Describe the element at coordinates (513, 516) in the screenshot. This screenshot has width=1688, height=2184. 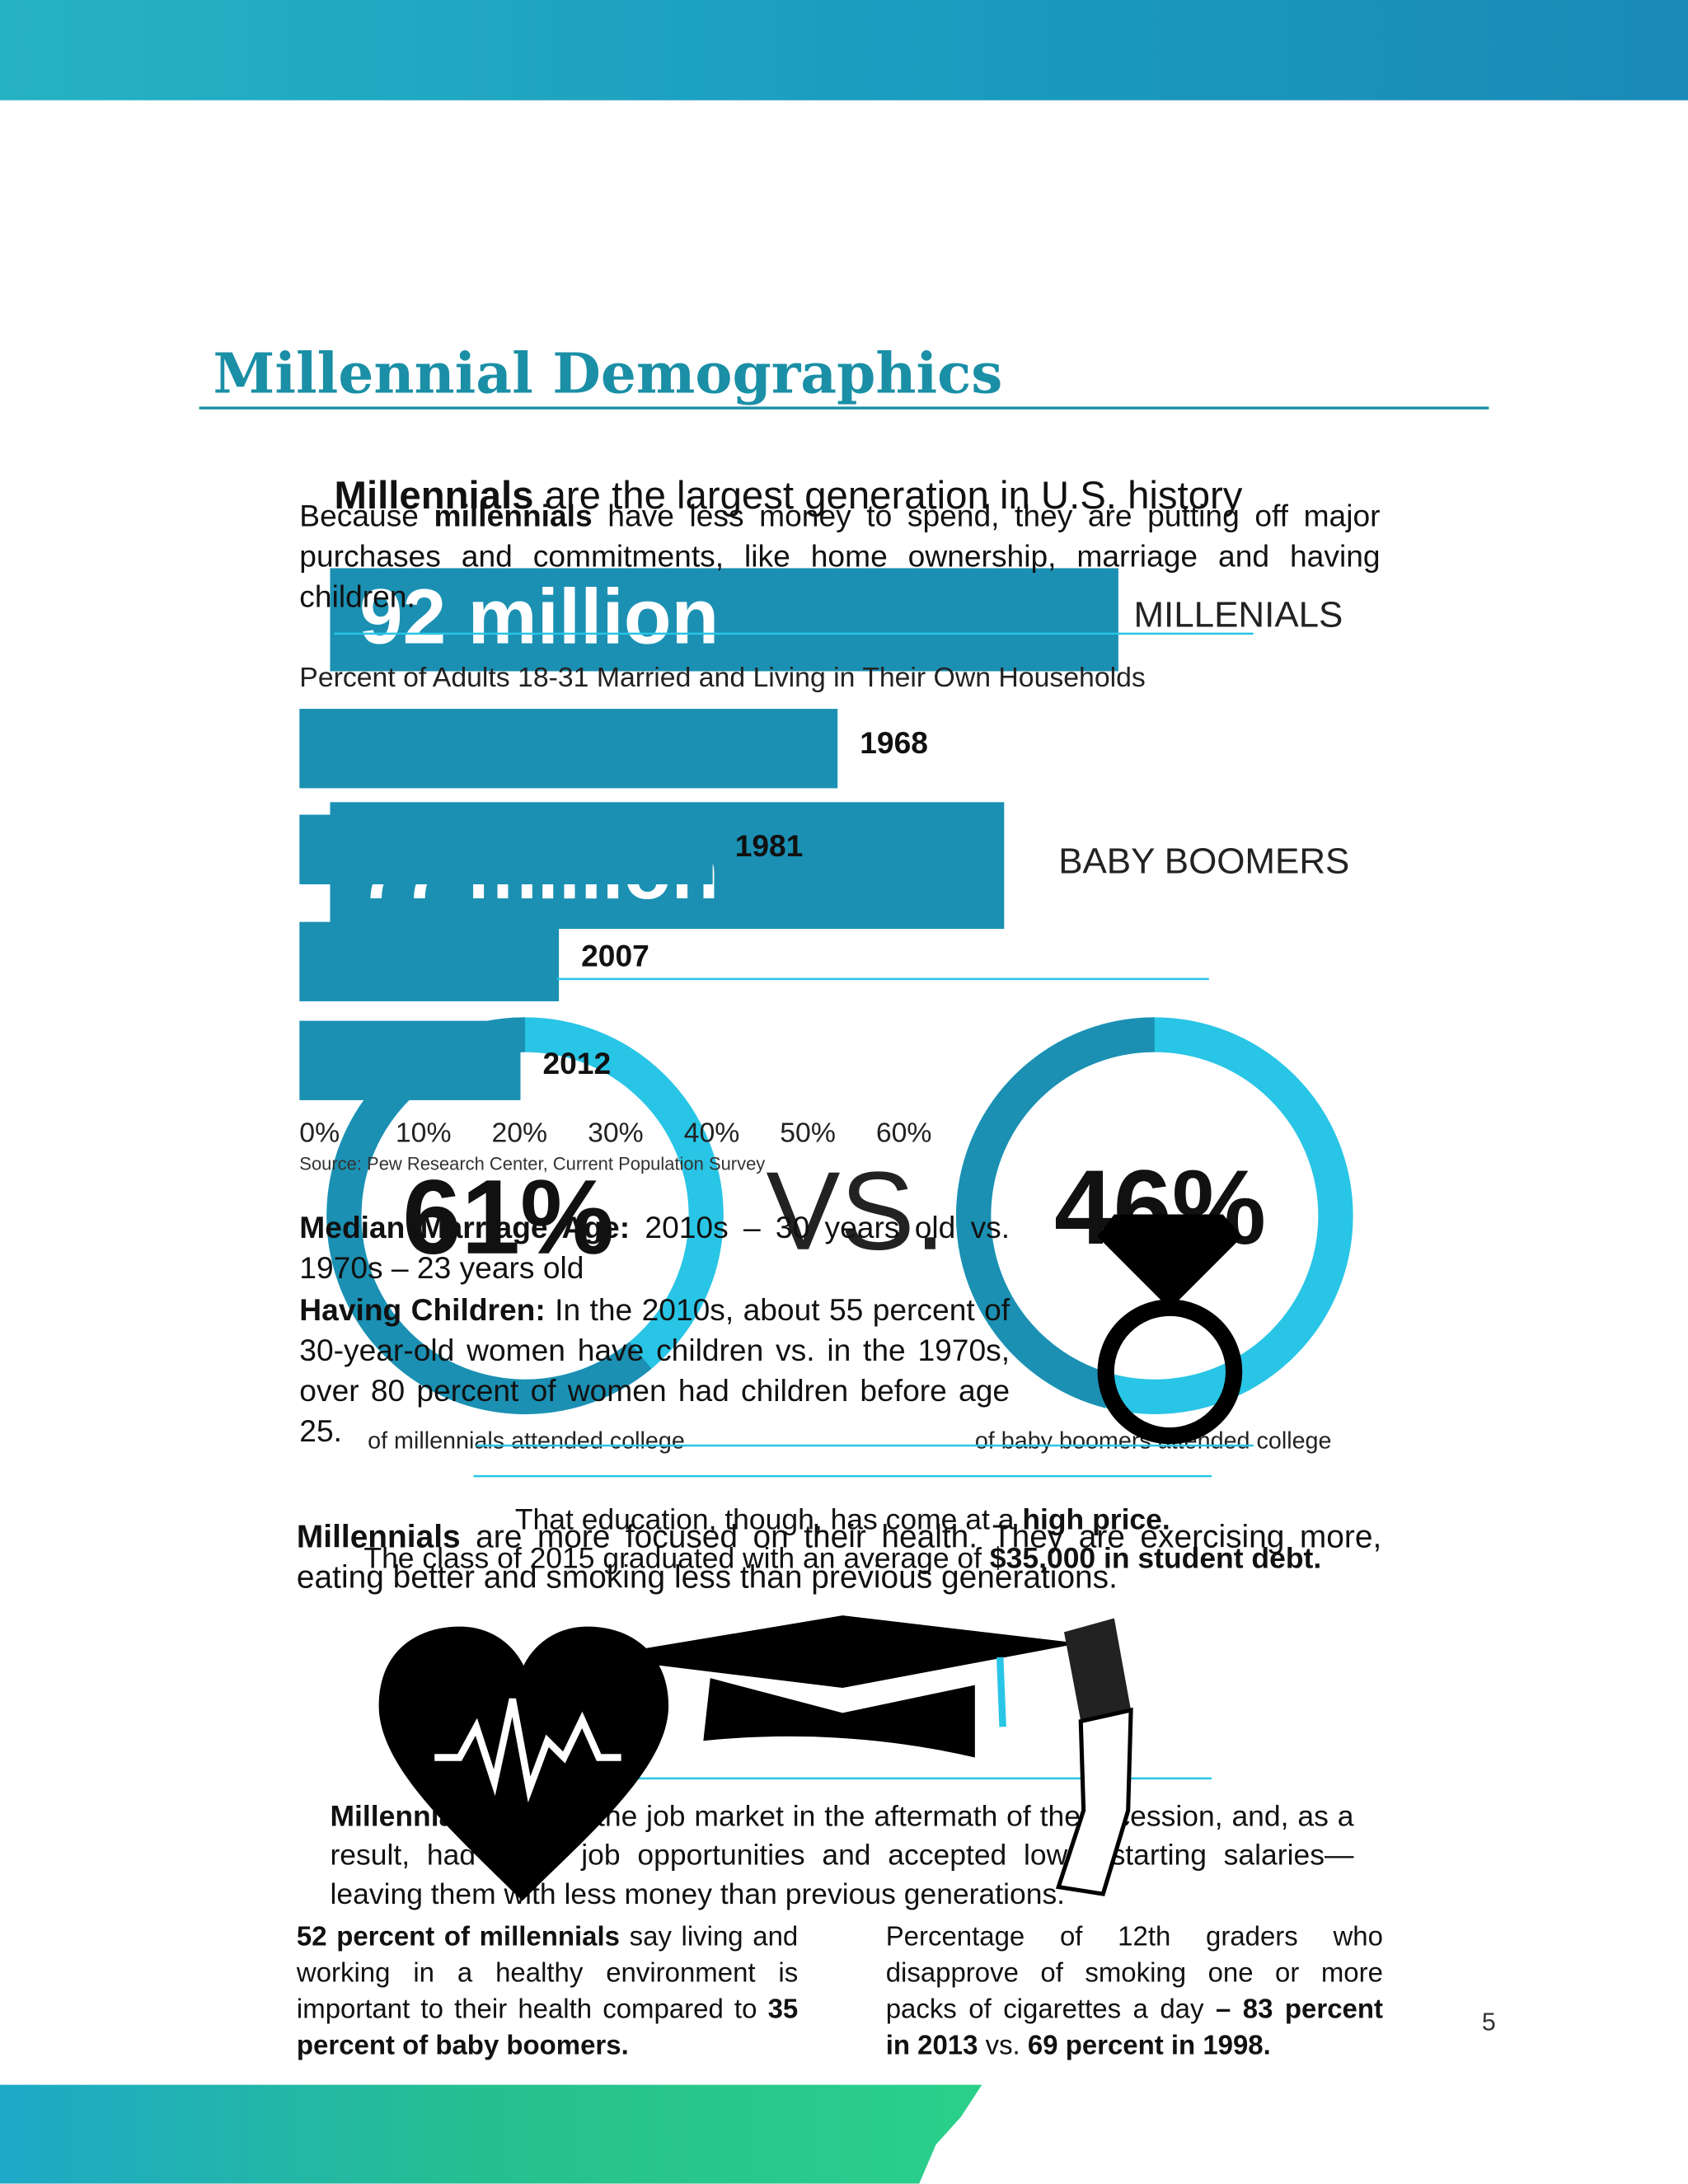
I see `text-run: millennials` at that location.